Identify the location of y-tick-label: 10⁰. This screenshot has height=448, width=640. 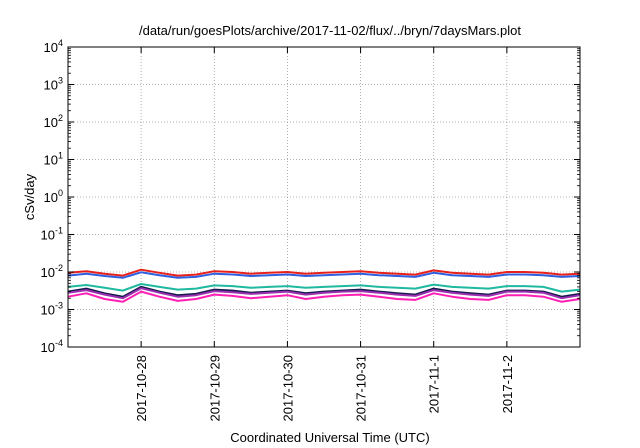
(53, 196).